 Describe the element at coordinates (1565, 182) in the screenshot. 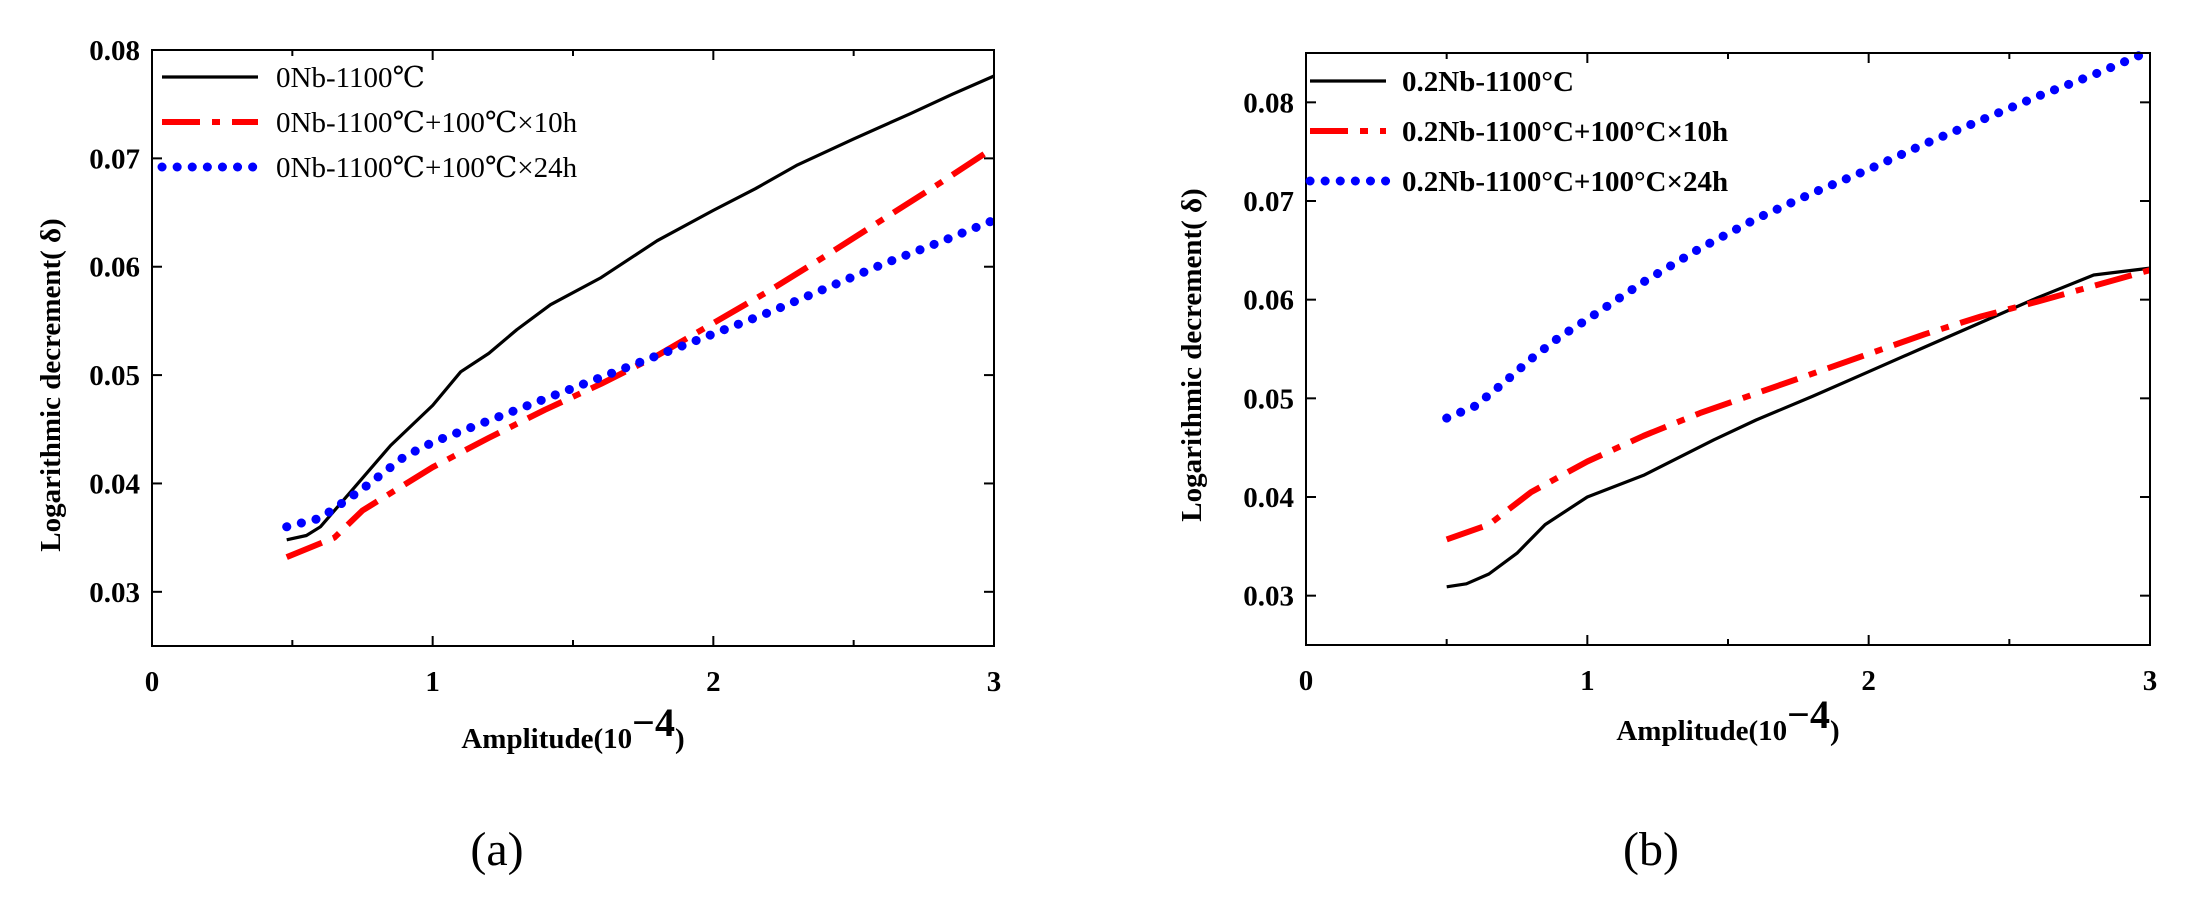

I see `legend-label-3: 0.2Nb-1100°C+100°C×24h` at that location.